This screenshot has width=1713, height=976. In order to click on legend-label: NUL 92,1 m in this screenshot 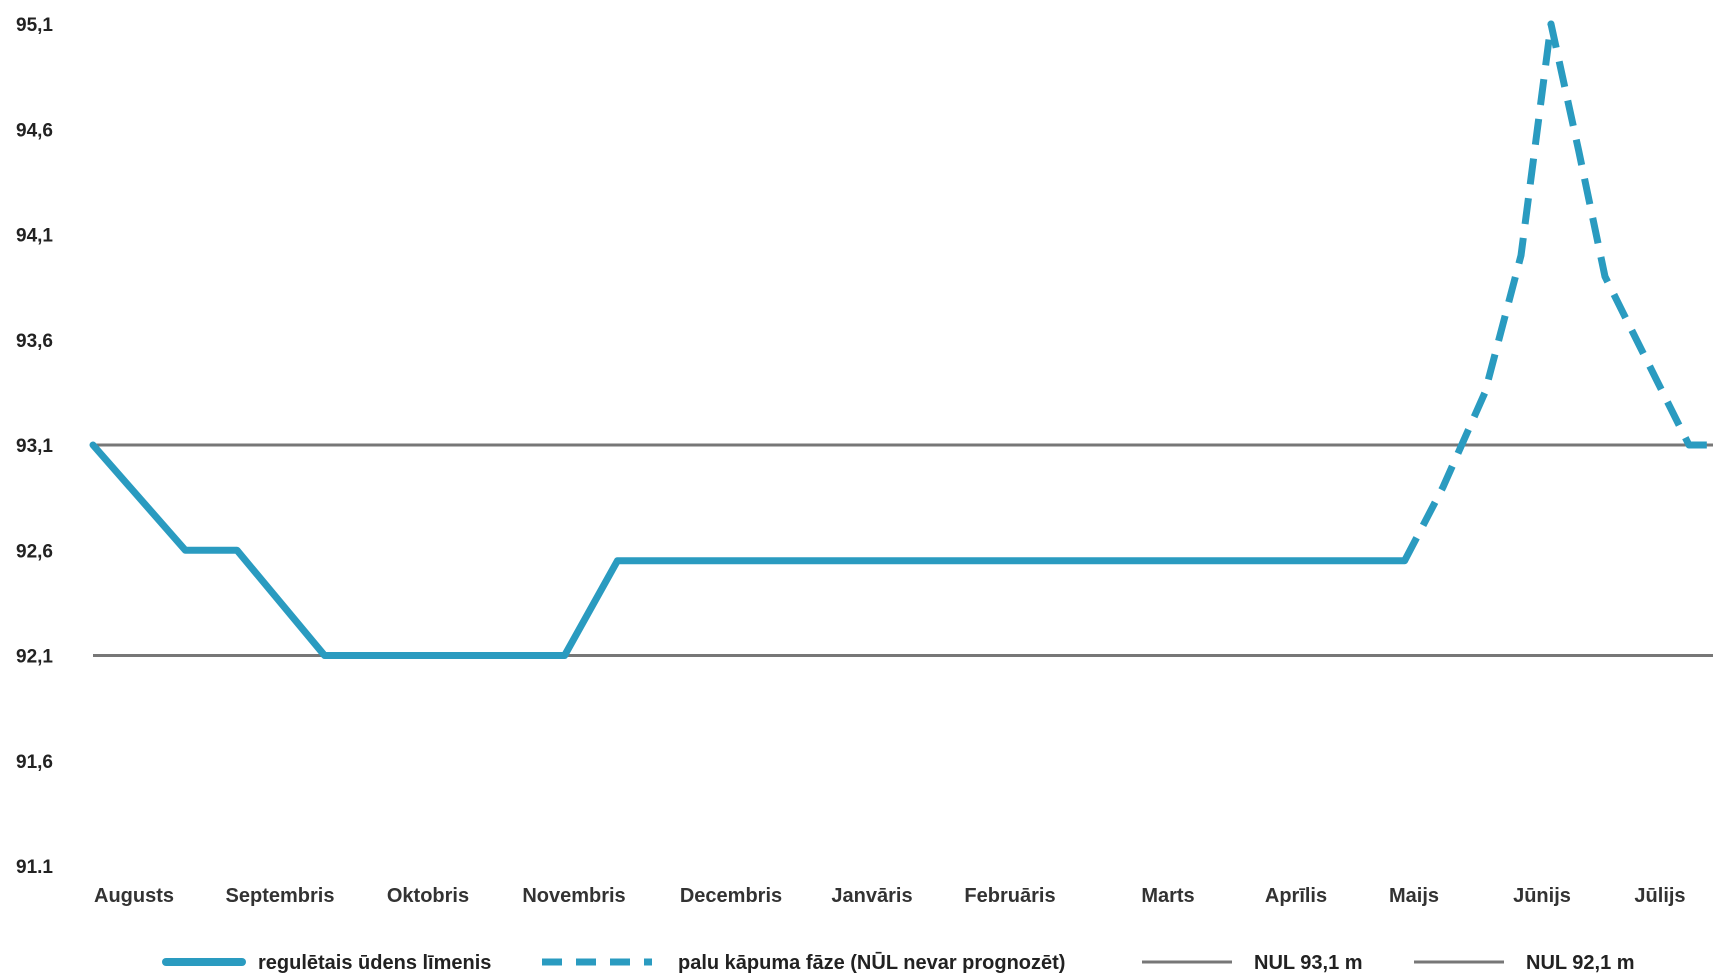, I will do `click(1580, 963)`.